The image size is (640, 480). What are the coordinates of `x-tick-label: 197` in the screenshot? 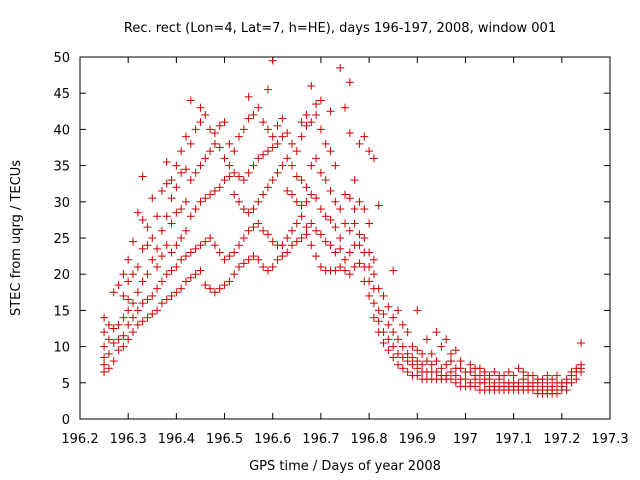 It's located at (465, 439).